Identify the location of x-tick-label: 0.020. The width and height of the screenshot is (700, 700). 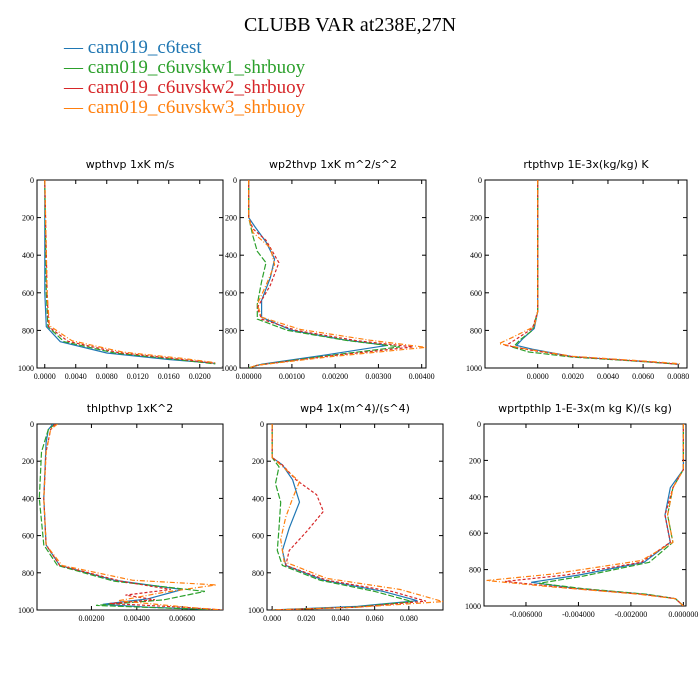
(306, 618).